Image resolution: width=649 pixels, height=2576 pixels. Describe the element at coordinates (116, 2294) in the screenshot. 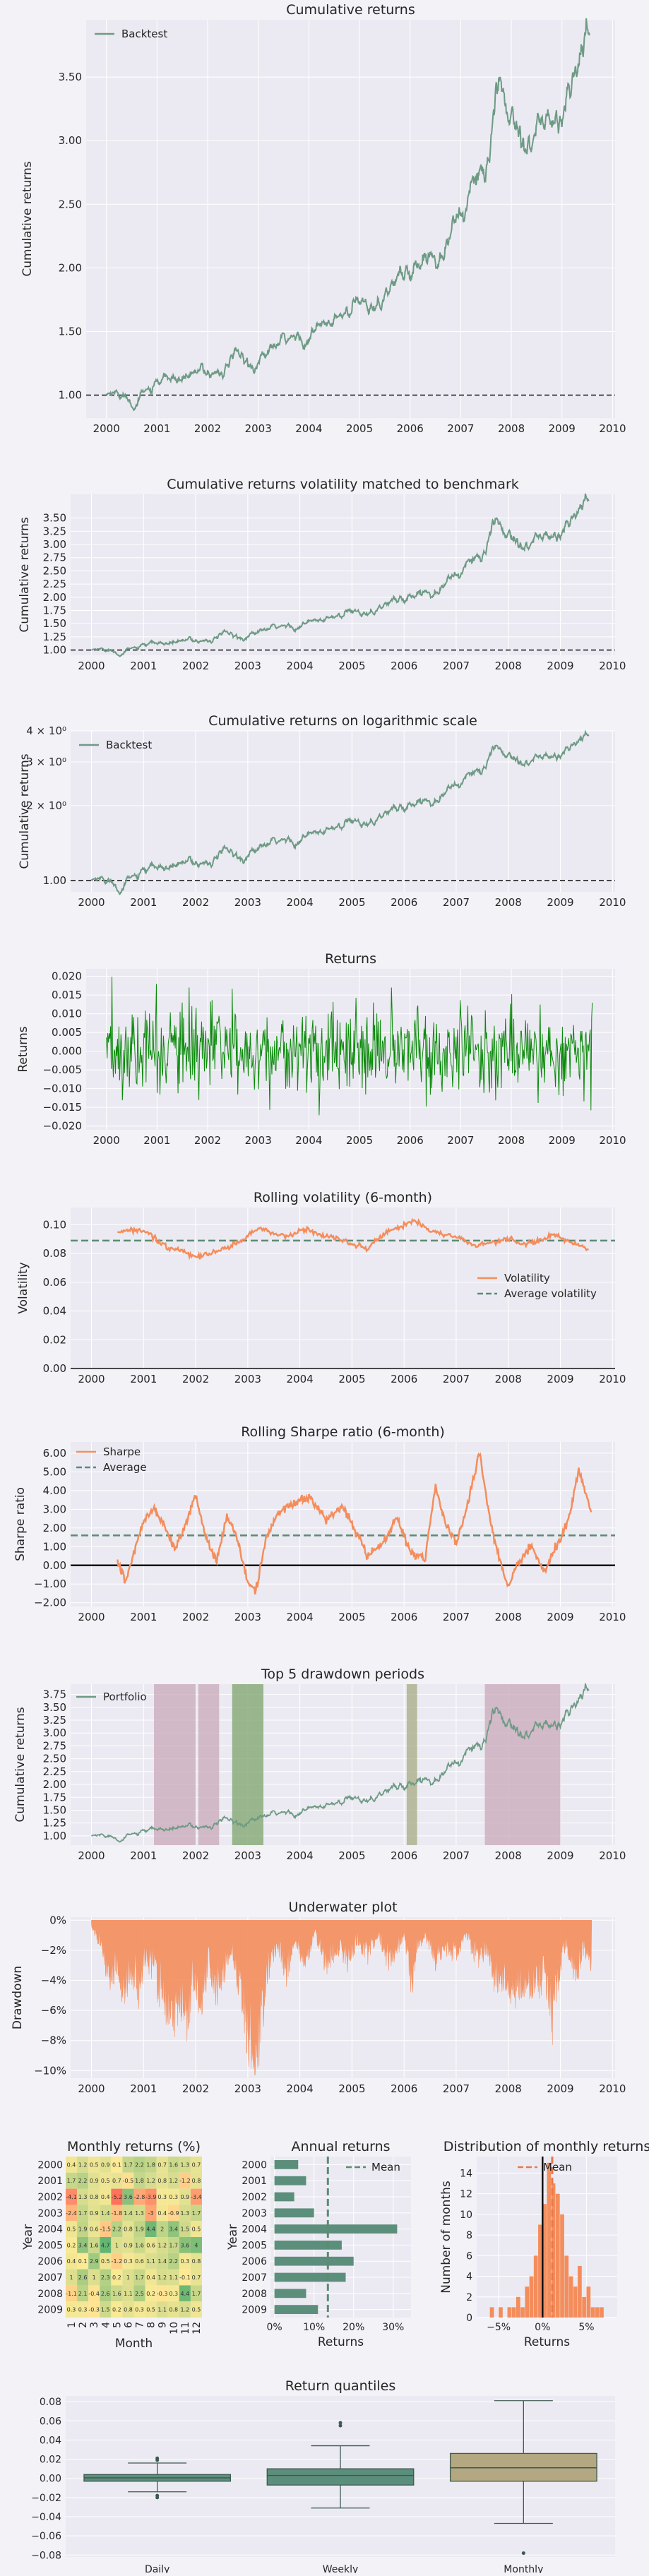

I see `heatmap-cell-value: 1.6` at that location.